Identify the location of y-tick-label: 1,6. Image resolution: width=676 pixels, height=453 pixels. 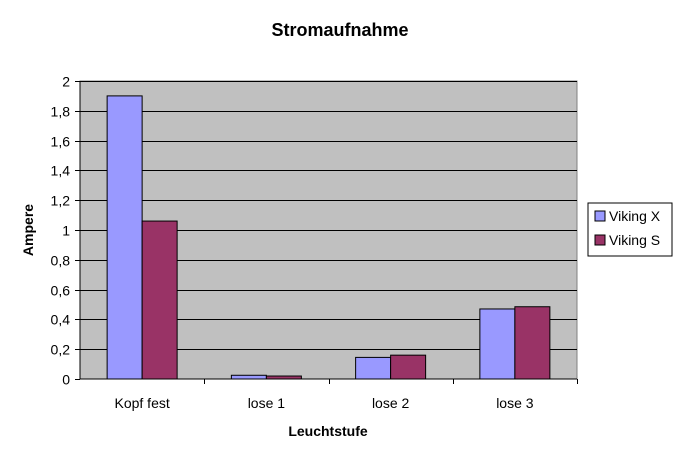
(61, 142).